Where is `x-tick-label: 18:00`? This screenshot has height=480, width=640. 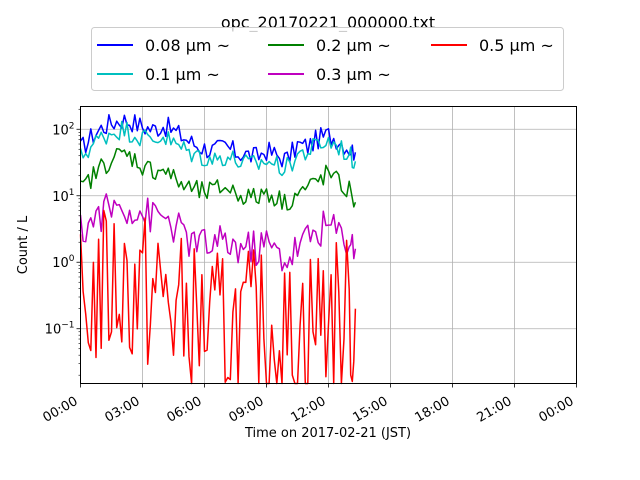 x-tick-label: 18:00 is located at coordinates (433, 410).